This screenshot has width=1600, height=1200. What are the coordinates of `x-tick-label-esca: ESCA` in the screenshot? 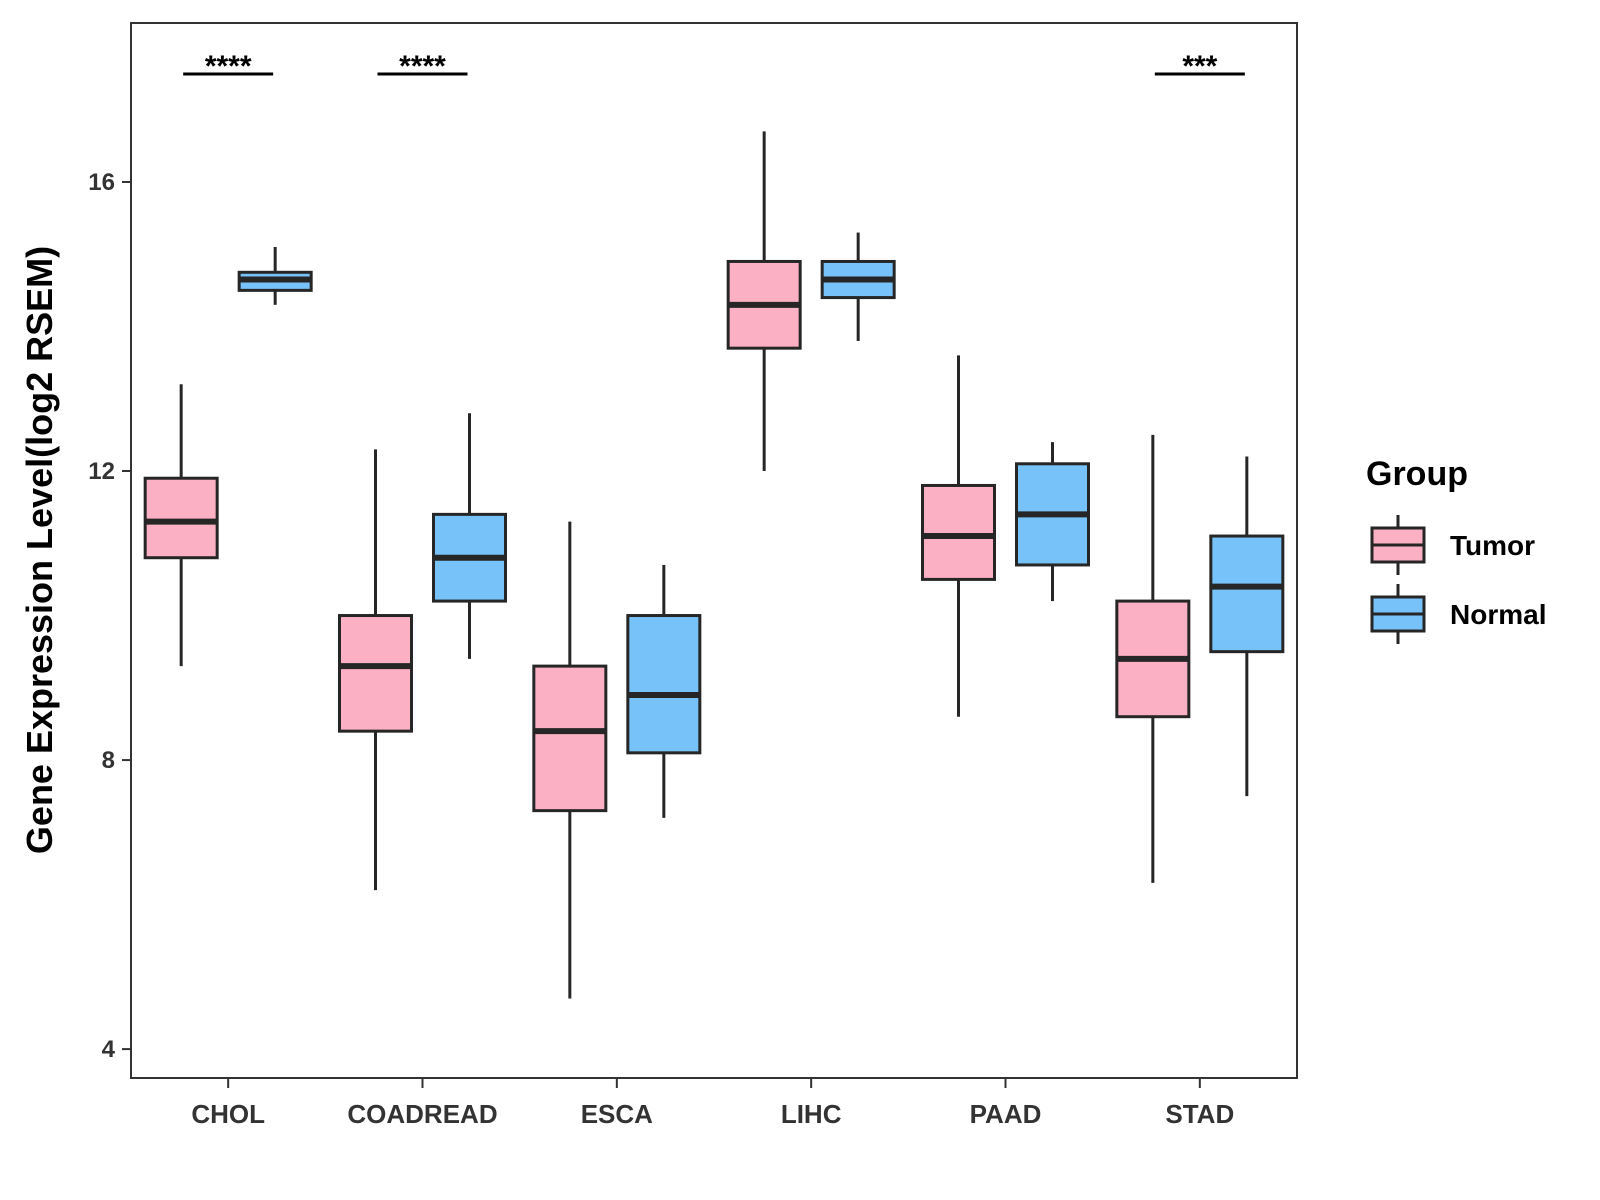 It's located at (617, 1114).